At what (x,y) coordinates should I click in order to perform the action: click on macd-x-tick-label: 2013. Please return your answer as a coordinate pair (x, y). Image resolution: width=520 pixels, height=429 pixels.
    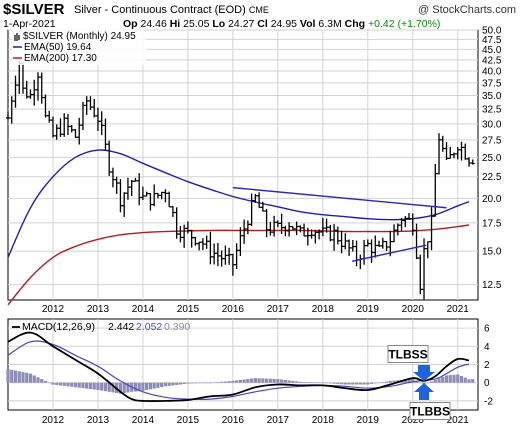
    Looking at the image, I should click on (98, 420).